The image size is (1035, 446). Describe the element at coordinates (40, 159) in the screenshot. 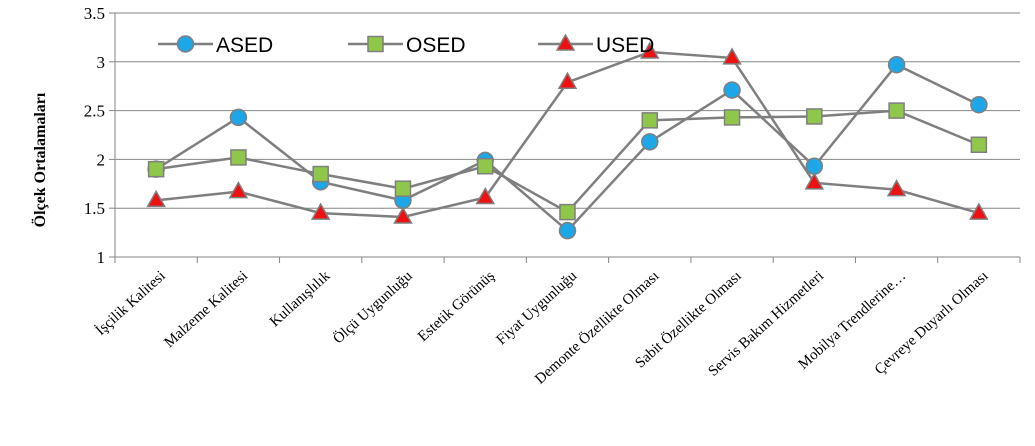

I see `y-axis-label: Ölçek Ortalamaları` at that location.